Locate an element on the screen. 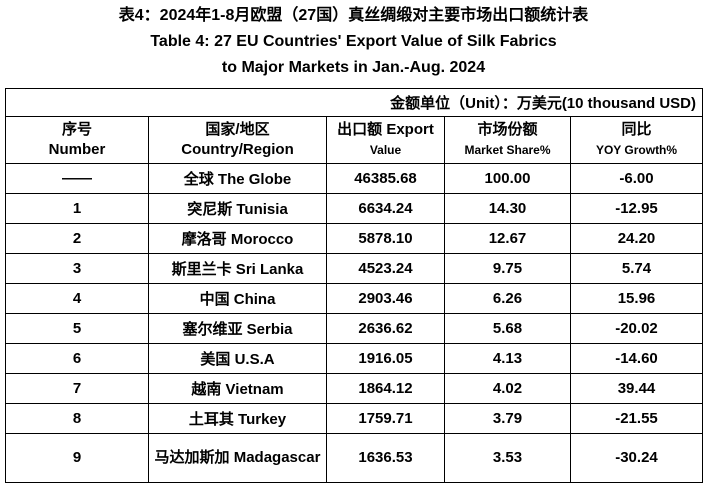 This screenshot has width=707, height=488. cell: 1864.12 is located at coordinates (385, 388).